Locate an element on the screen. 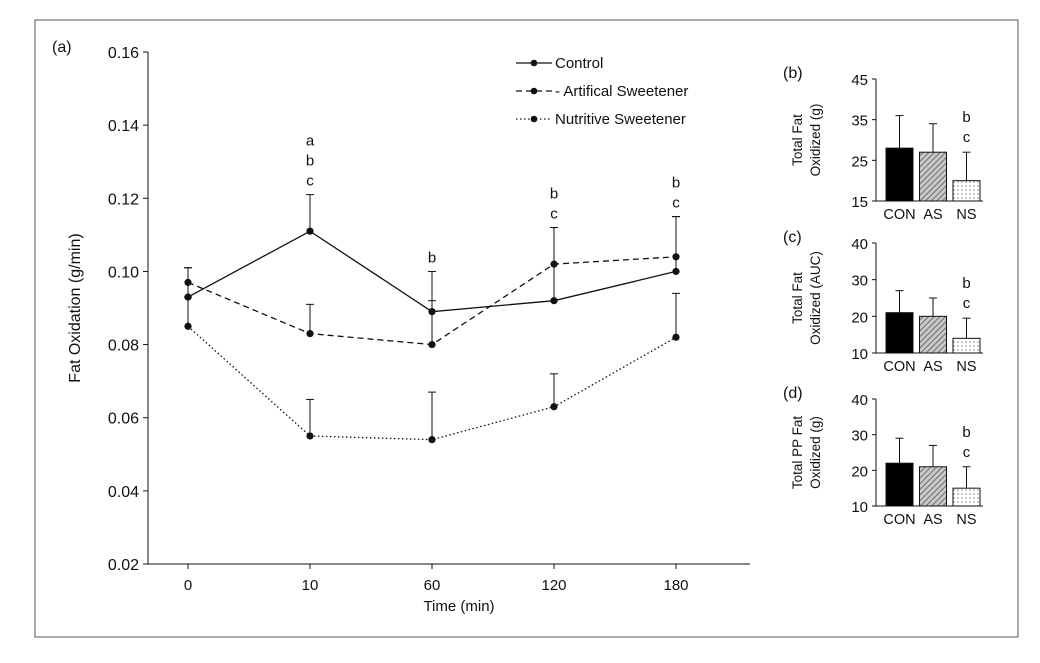 The image size is (1040, 663). y-tick-label: 0.10 is located at coordinates (123, 272).